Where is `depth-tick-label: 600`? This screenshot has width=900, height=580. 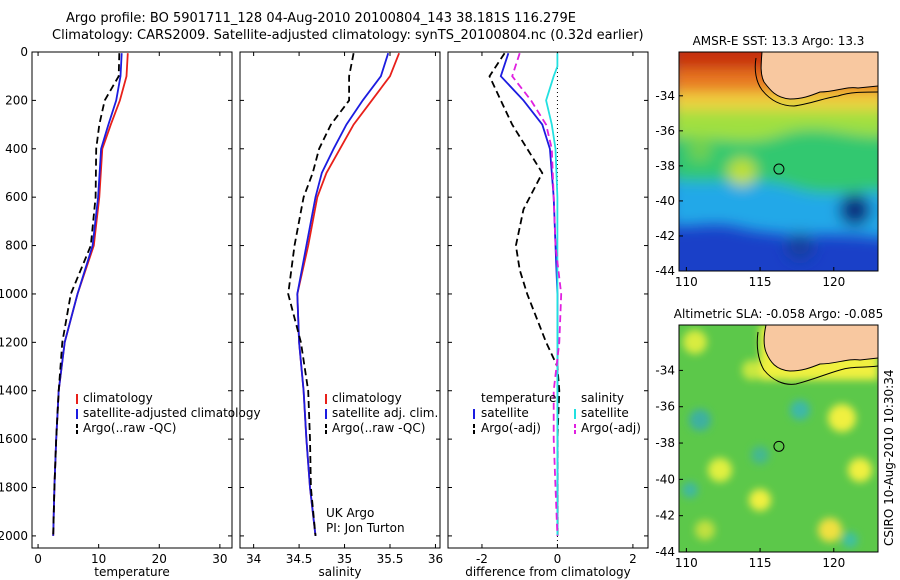 depth-tick-label: 600 is located at coordinates (16, 197).